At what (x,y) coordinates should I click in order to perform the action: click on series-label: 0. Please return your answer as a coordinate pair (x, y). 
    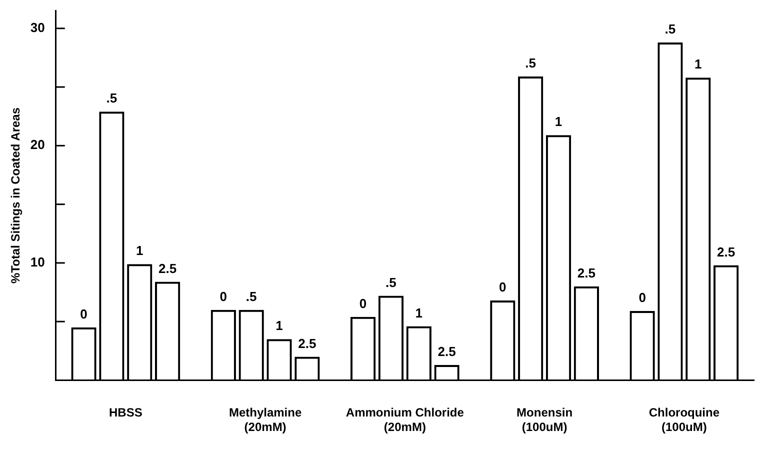
    Looking at the image, I should click on (502, 287).